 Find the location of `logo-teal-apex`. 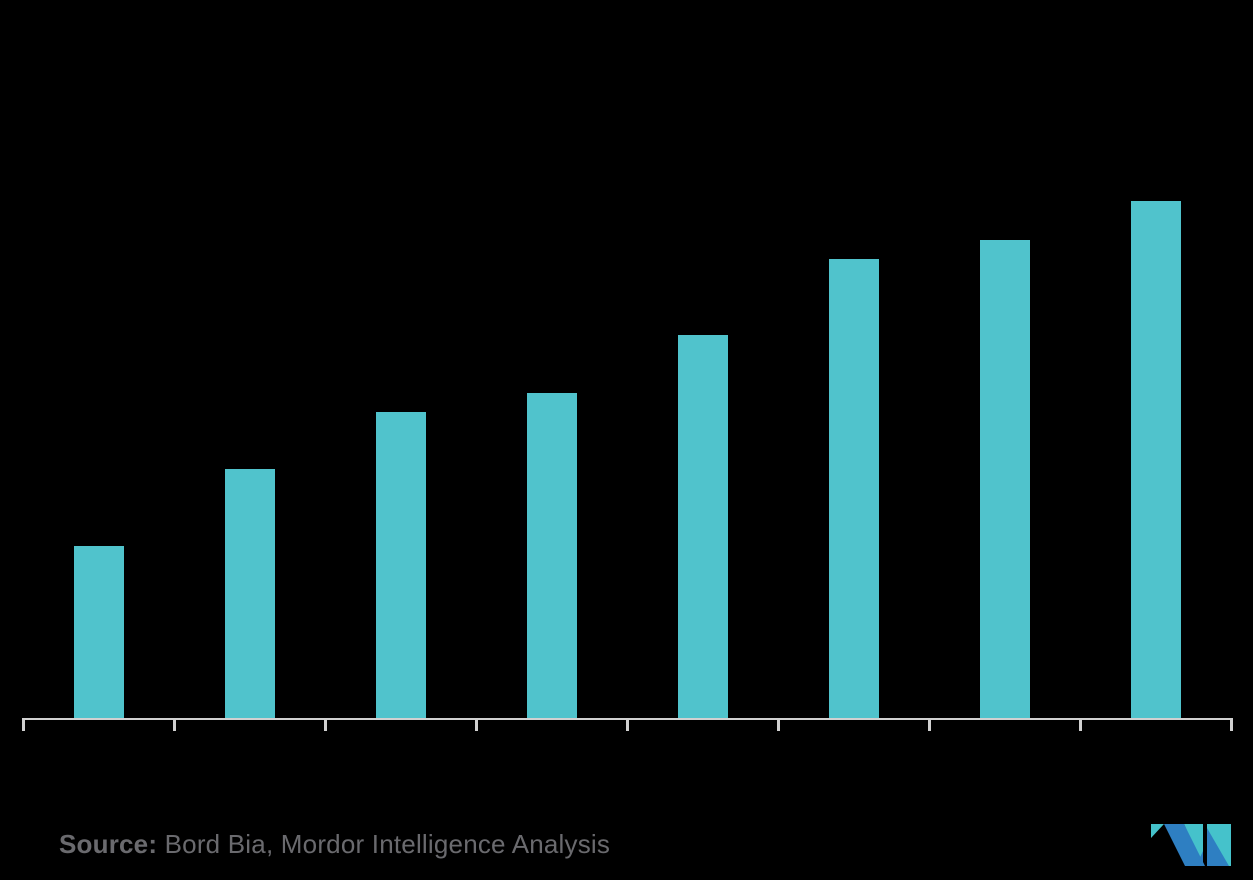

logo-teal-apex is located at coordinates (1157, 831).